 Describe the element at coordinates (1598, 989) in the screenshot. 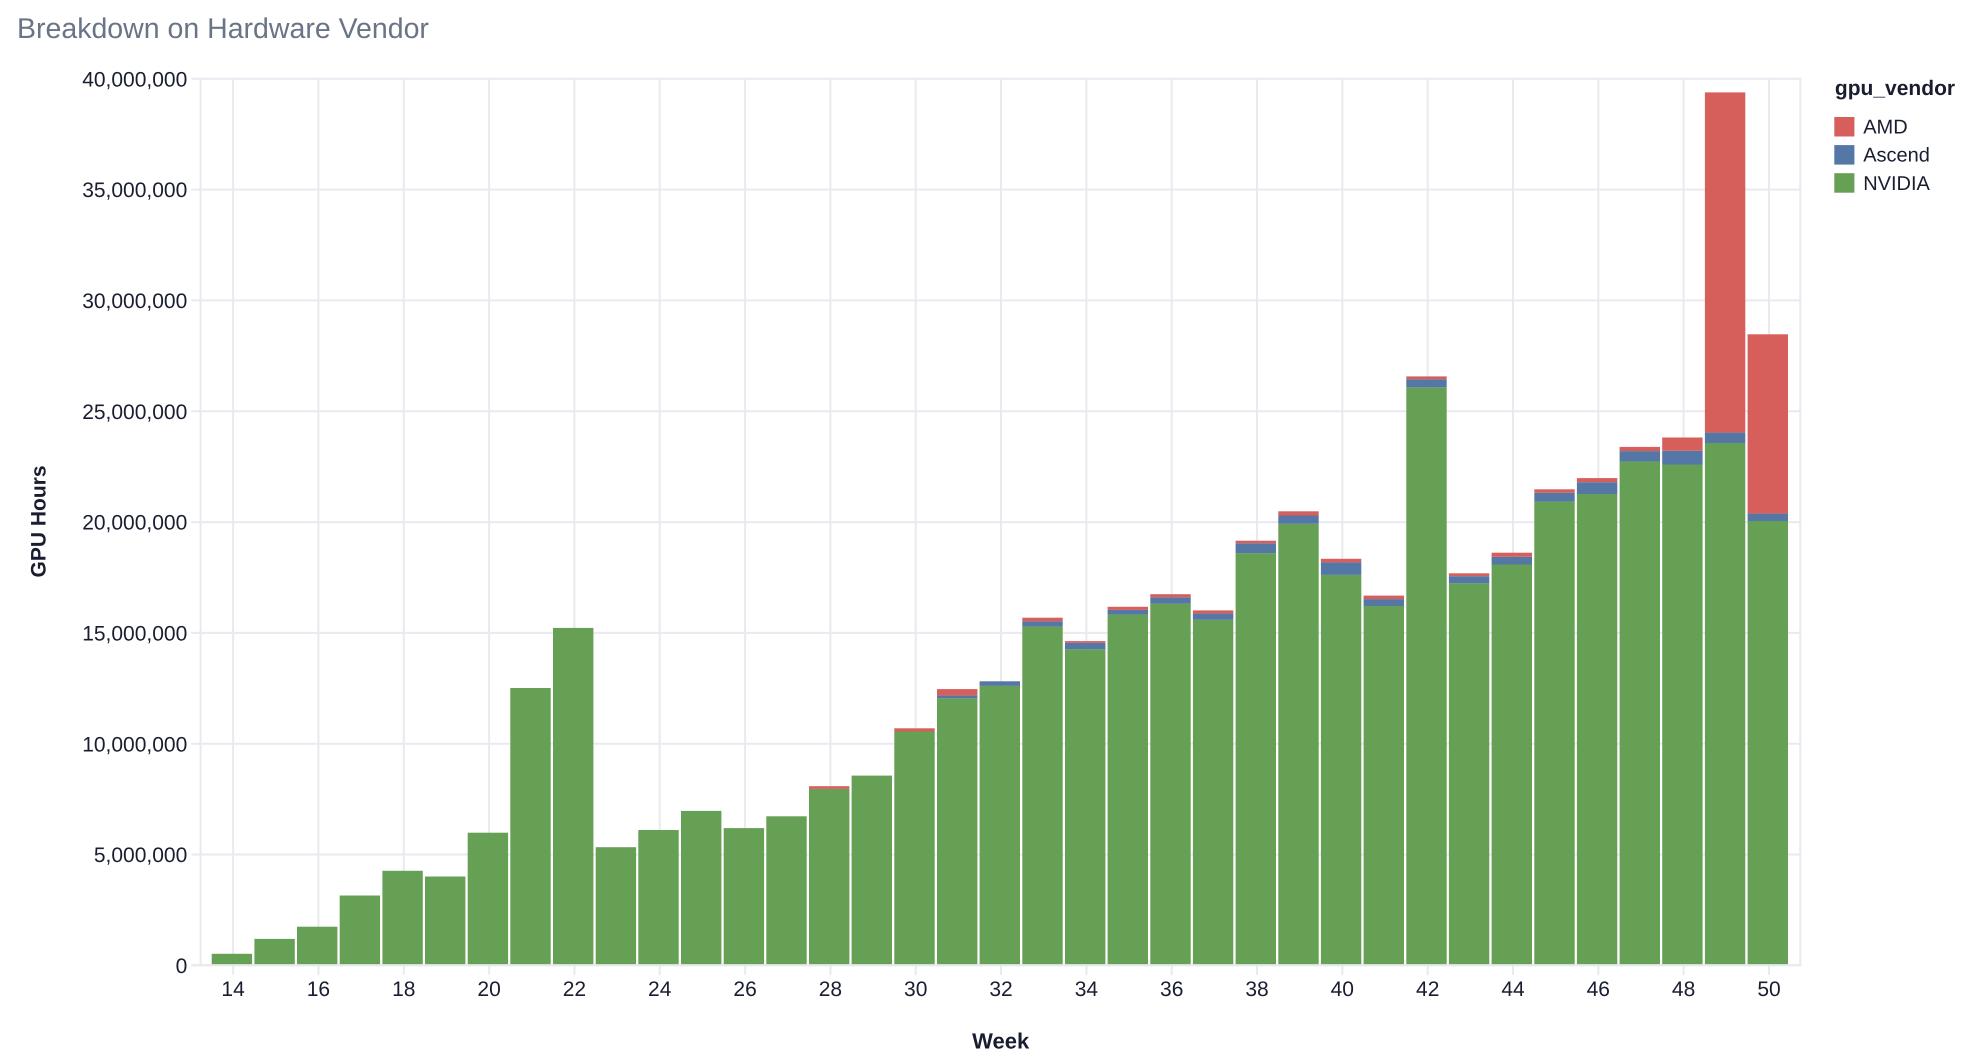

I see `svg-text: 46` at that location.